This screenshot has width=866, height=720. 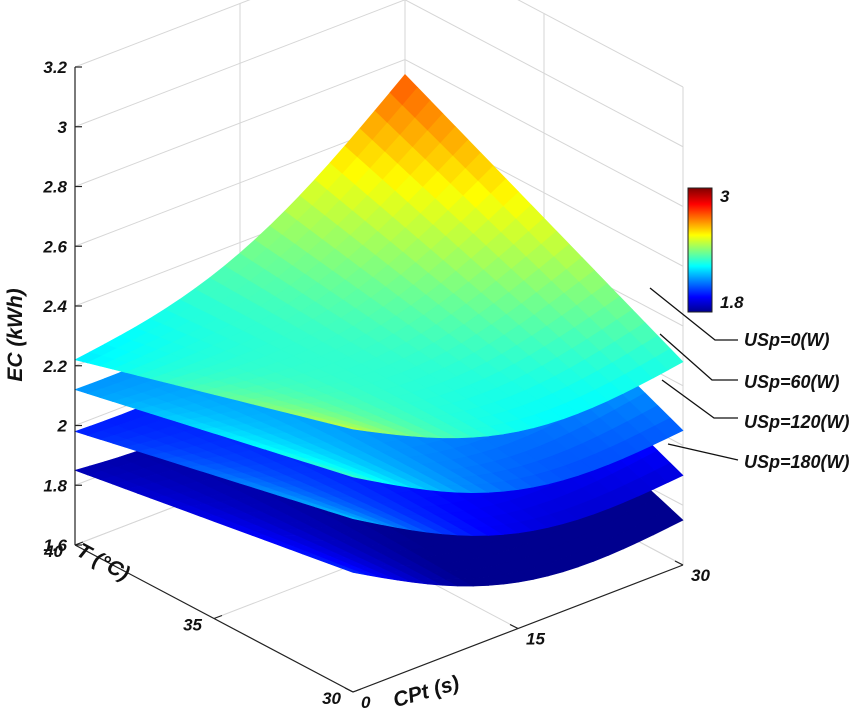 I want to click on colorbar: 3 1.8, so click(x=715, y=250).